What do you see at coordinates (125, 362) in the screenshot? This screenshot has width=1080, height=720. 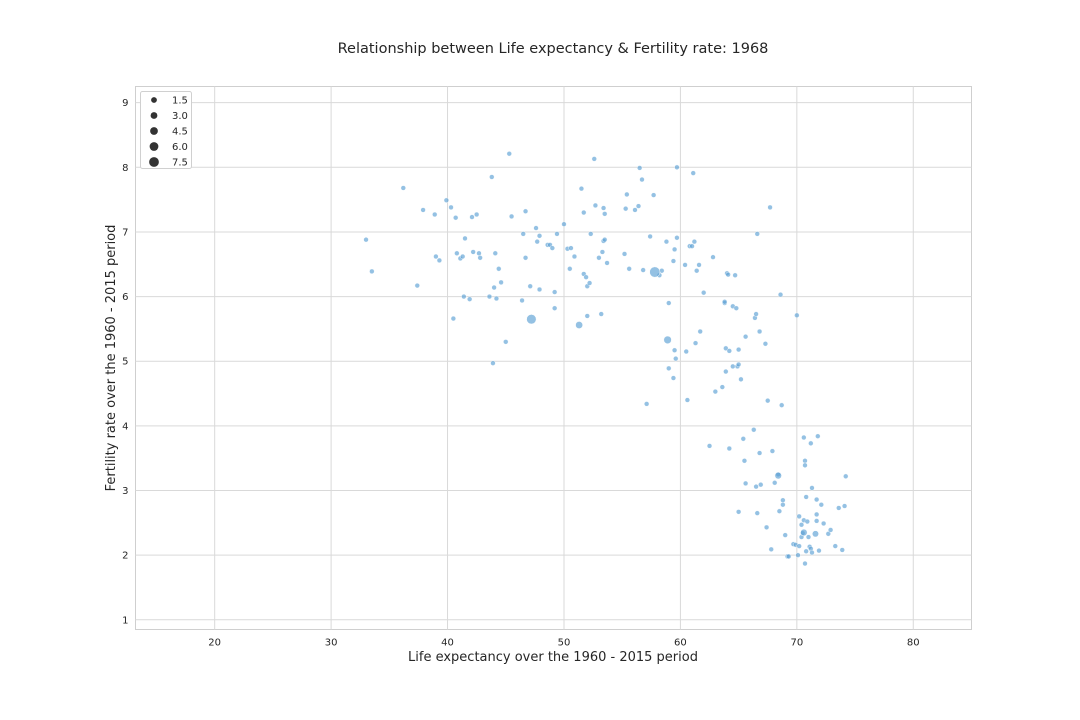 I see `y-tick-label: 5` at bounding box center [125, 362].